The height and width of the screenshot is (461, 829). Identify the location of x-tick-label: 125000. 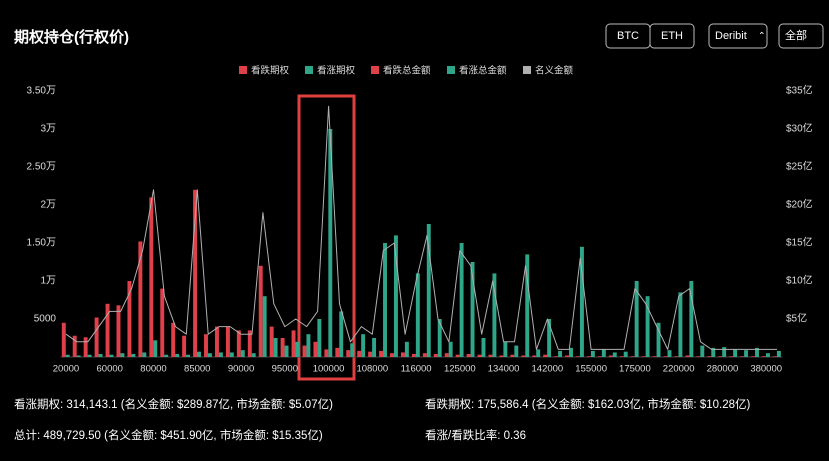
(460, 369).